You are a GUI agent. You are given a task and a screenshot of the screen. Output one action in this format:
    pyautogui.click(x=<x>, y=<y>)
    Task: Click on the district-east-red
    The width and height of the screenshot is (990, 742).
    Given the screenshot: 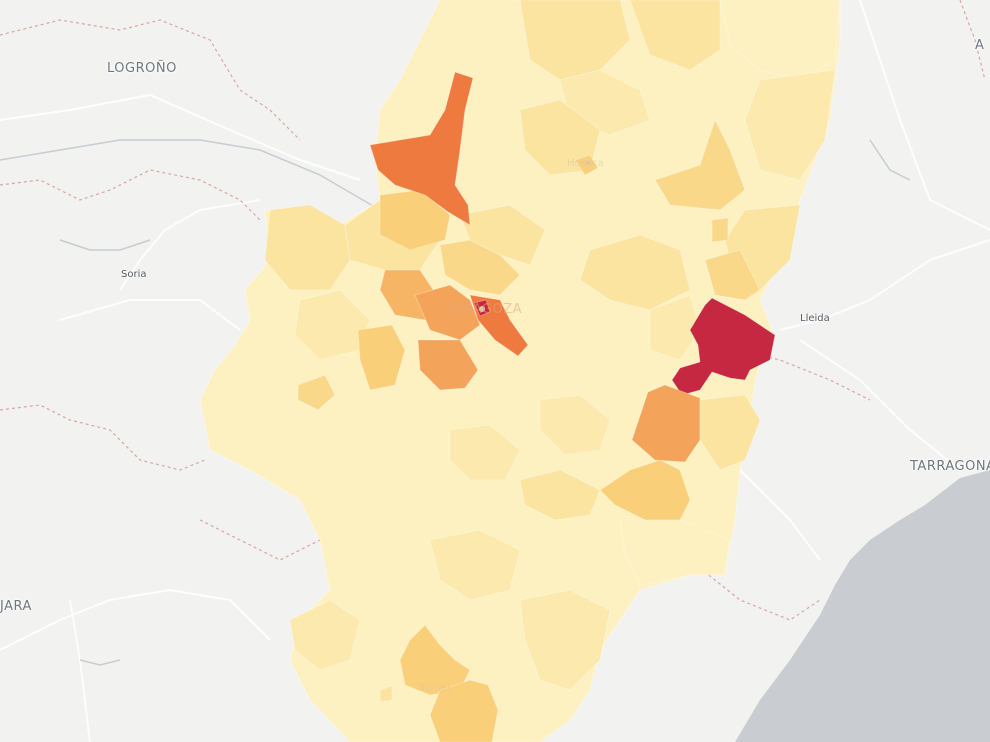 What is the action you would take?
    pyautogui.click(x=723, y=346)
    